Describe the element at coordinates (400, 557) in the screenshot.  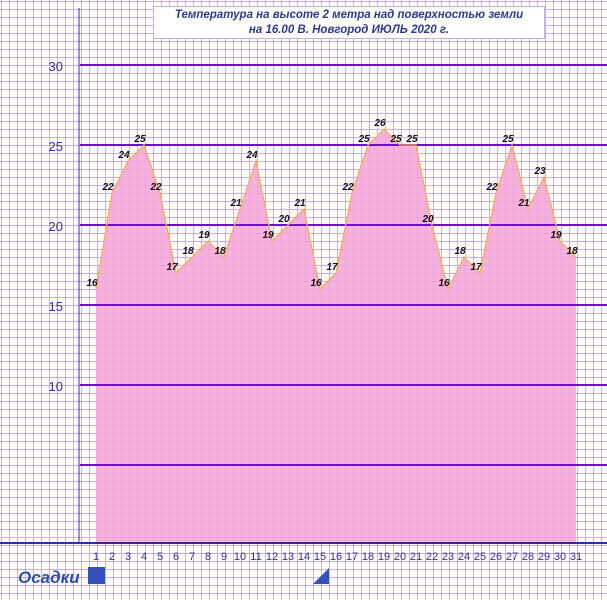
I see `x-tick-label: 20` at that location.